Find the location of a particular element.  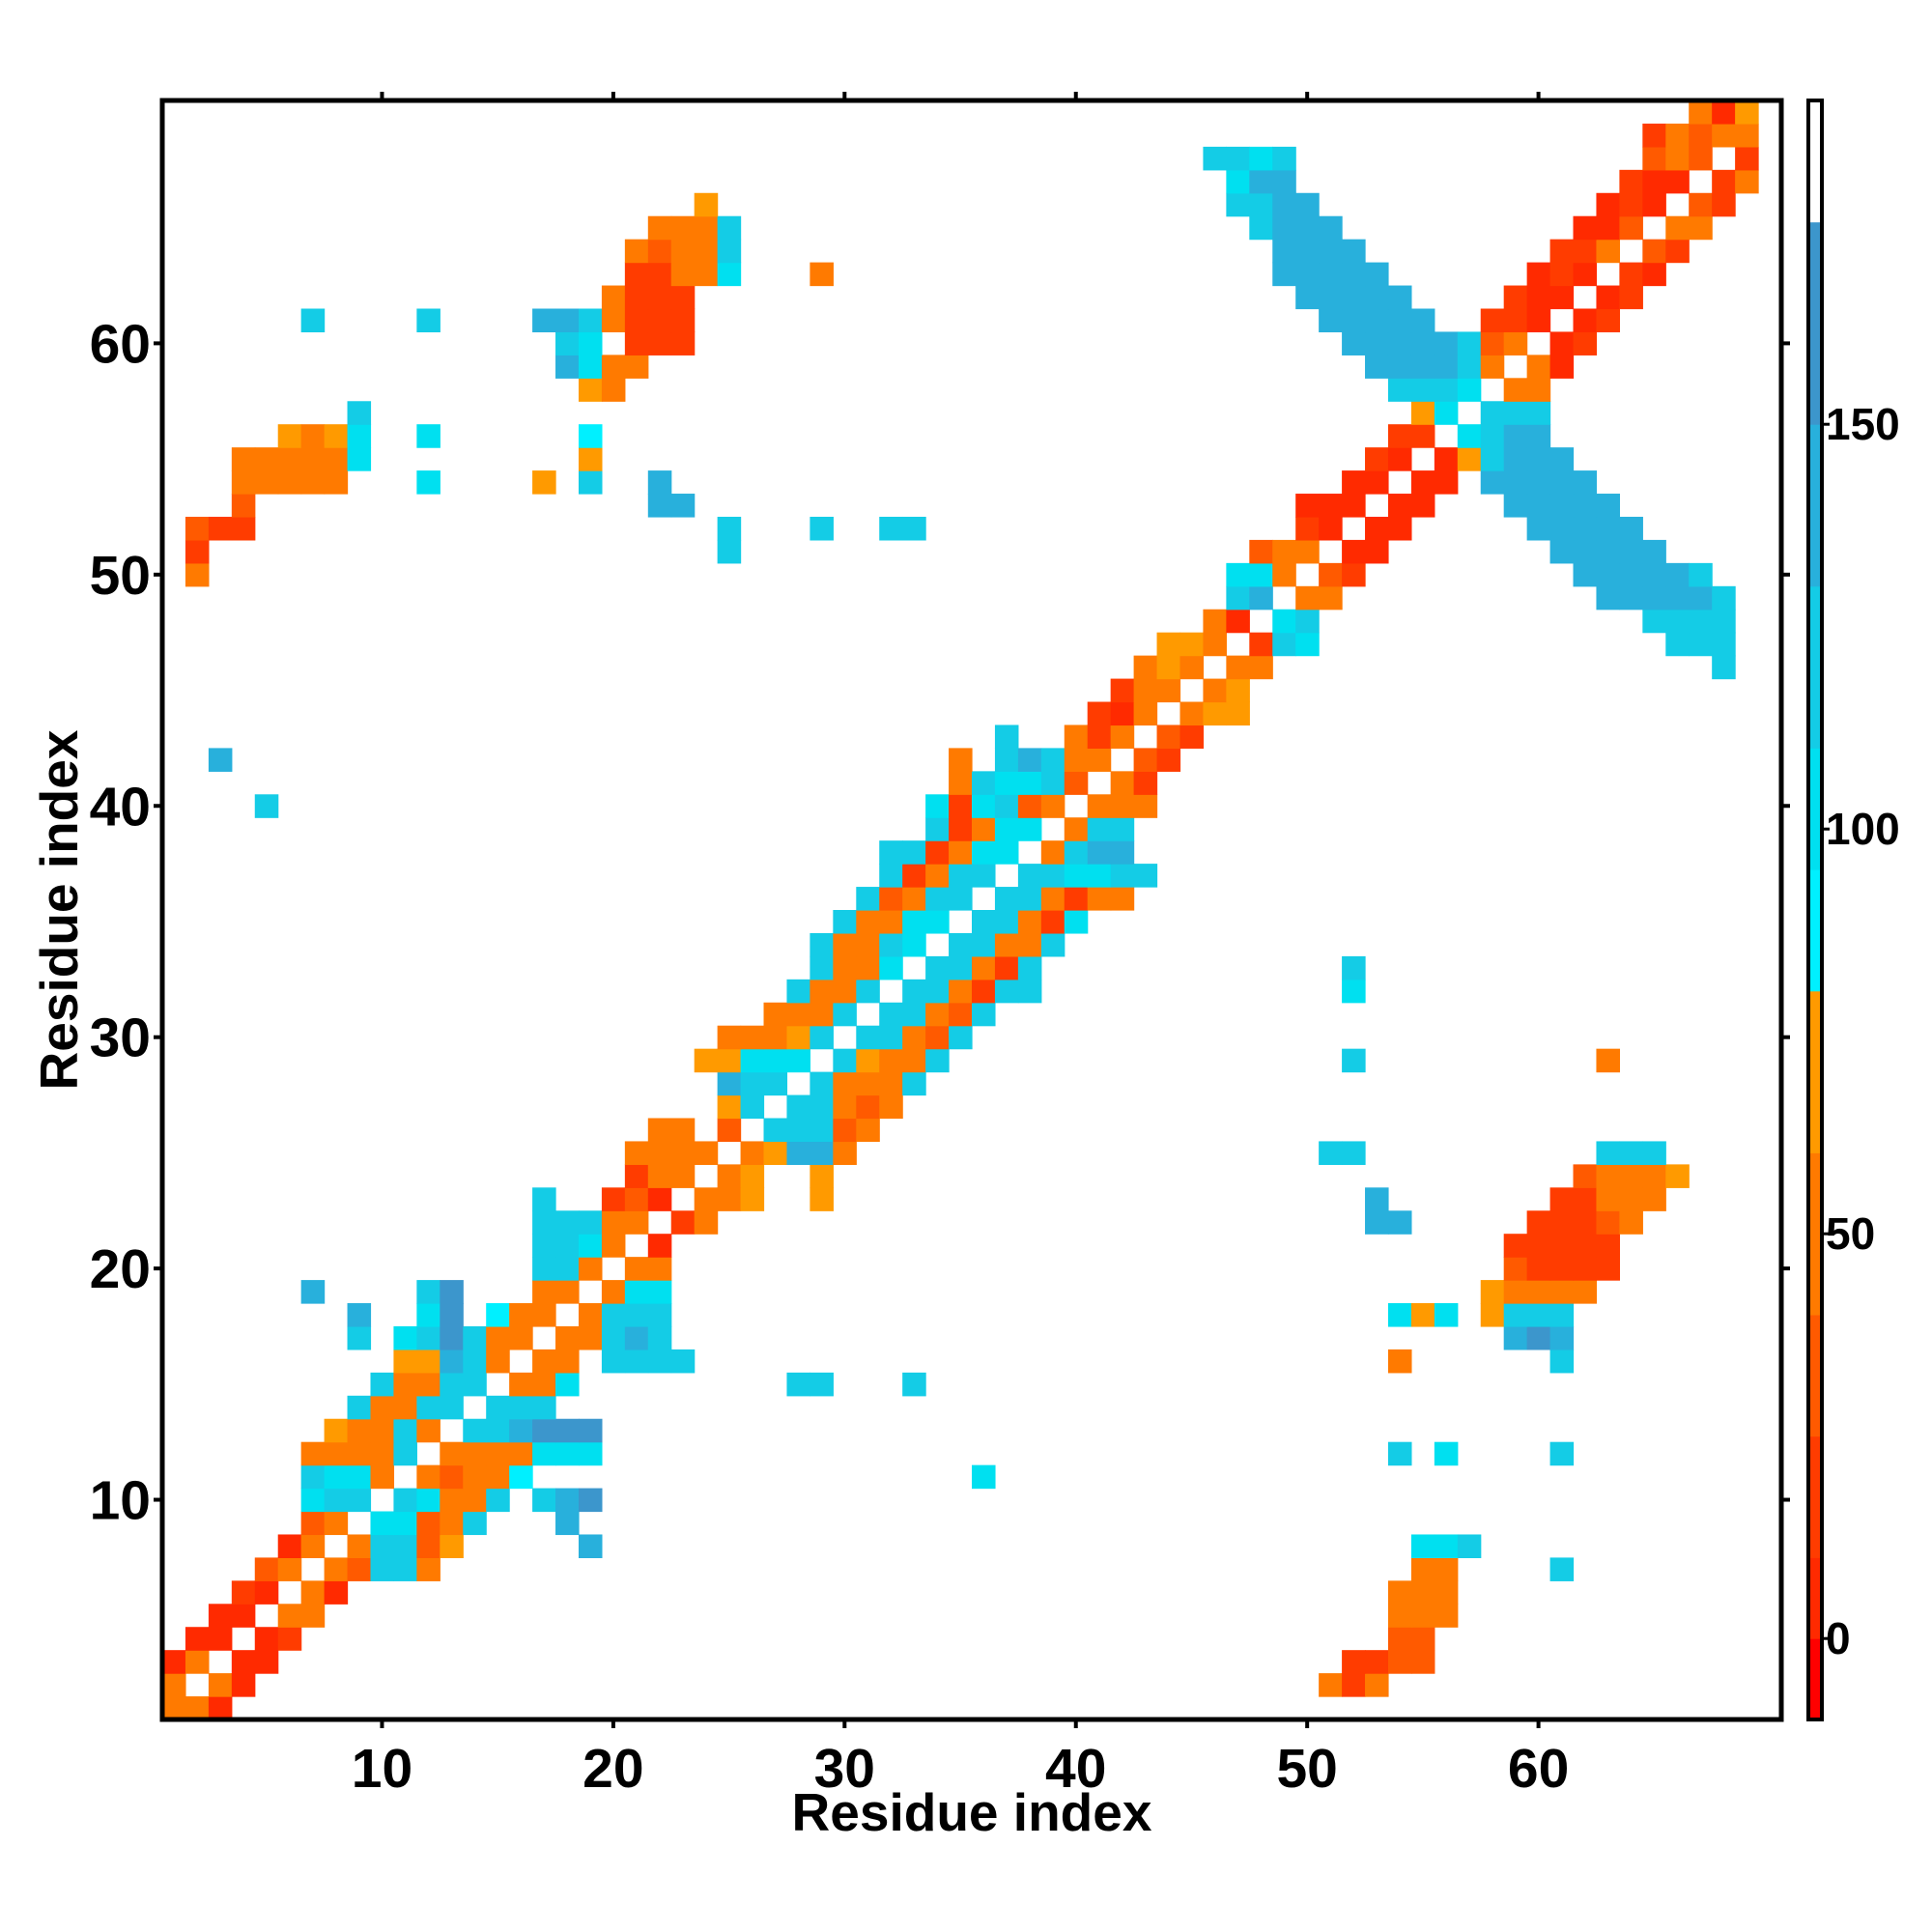

colorbar-frame is located at coordinates (1815, 910).